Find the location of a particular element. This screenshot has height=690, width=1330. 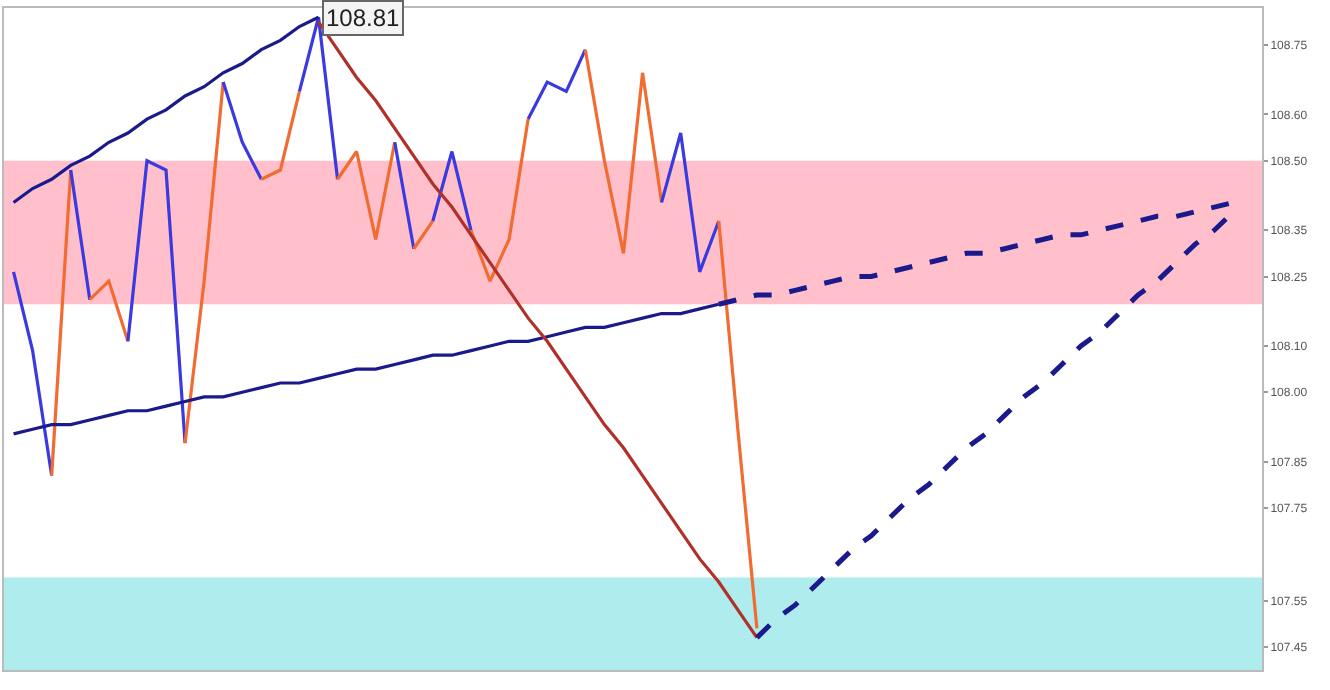

annotation: 108.81 is located at coordinates (363, 18).